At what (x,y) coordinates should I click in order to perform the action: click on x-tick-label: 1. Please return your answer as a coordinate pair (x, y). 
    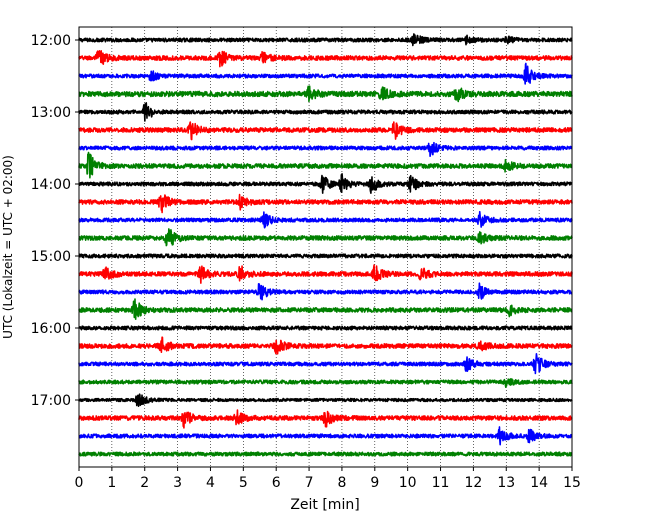
    Looking at the image, I should click on (111, 483).